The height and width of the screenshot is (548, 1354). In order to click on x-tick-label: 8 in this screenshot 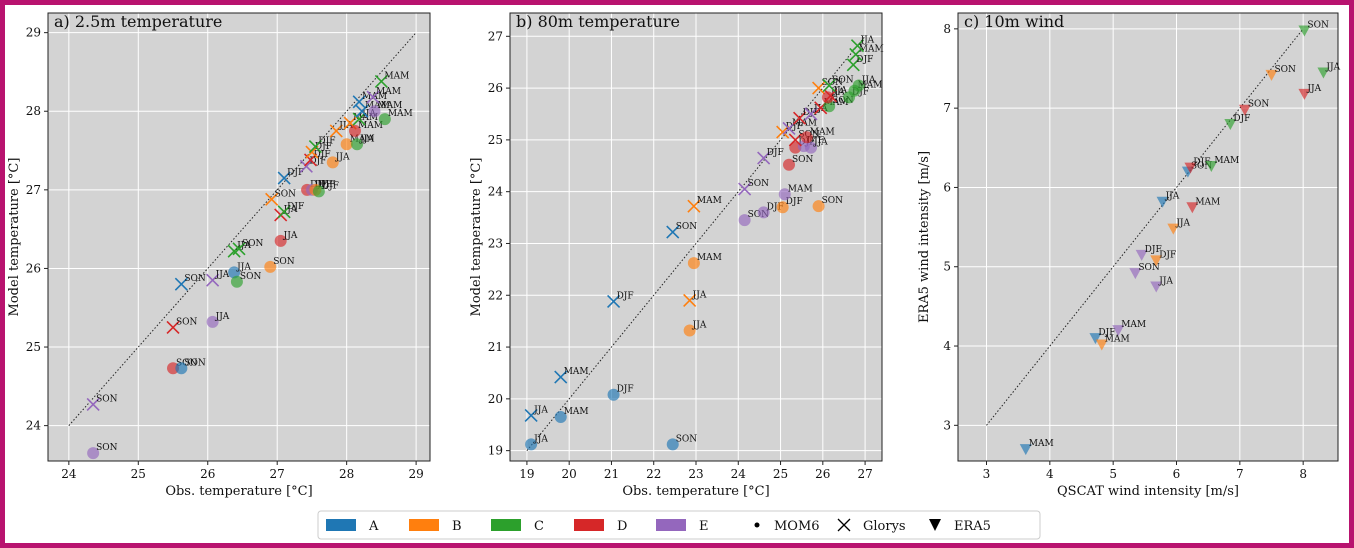, I will do `click(1303, 474)`.